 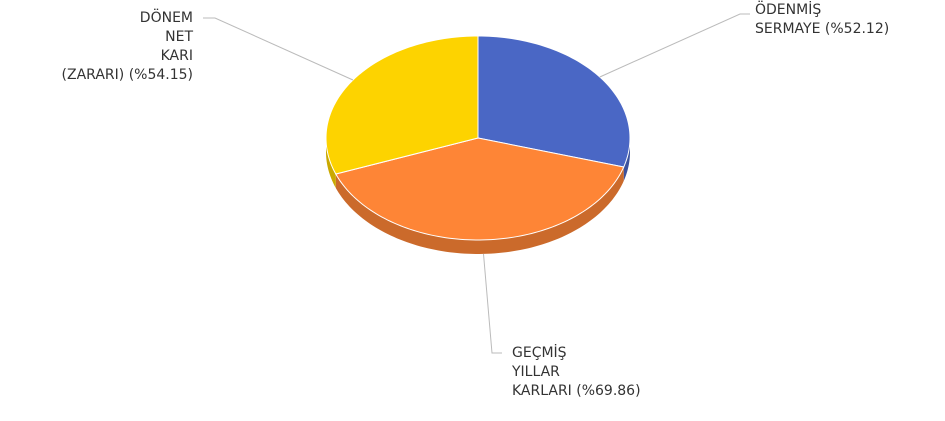 I want to click on label-text: ÖDENMİŞ, so click(x=788, y=9).